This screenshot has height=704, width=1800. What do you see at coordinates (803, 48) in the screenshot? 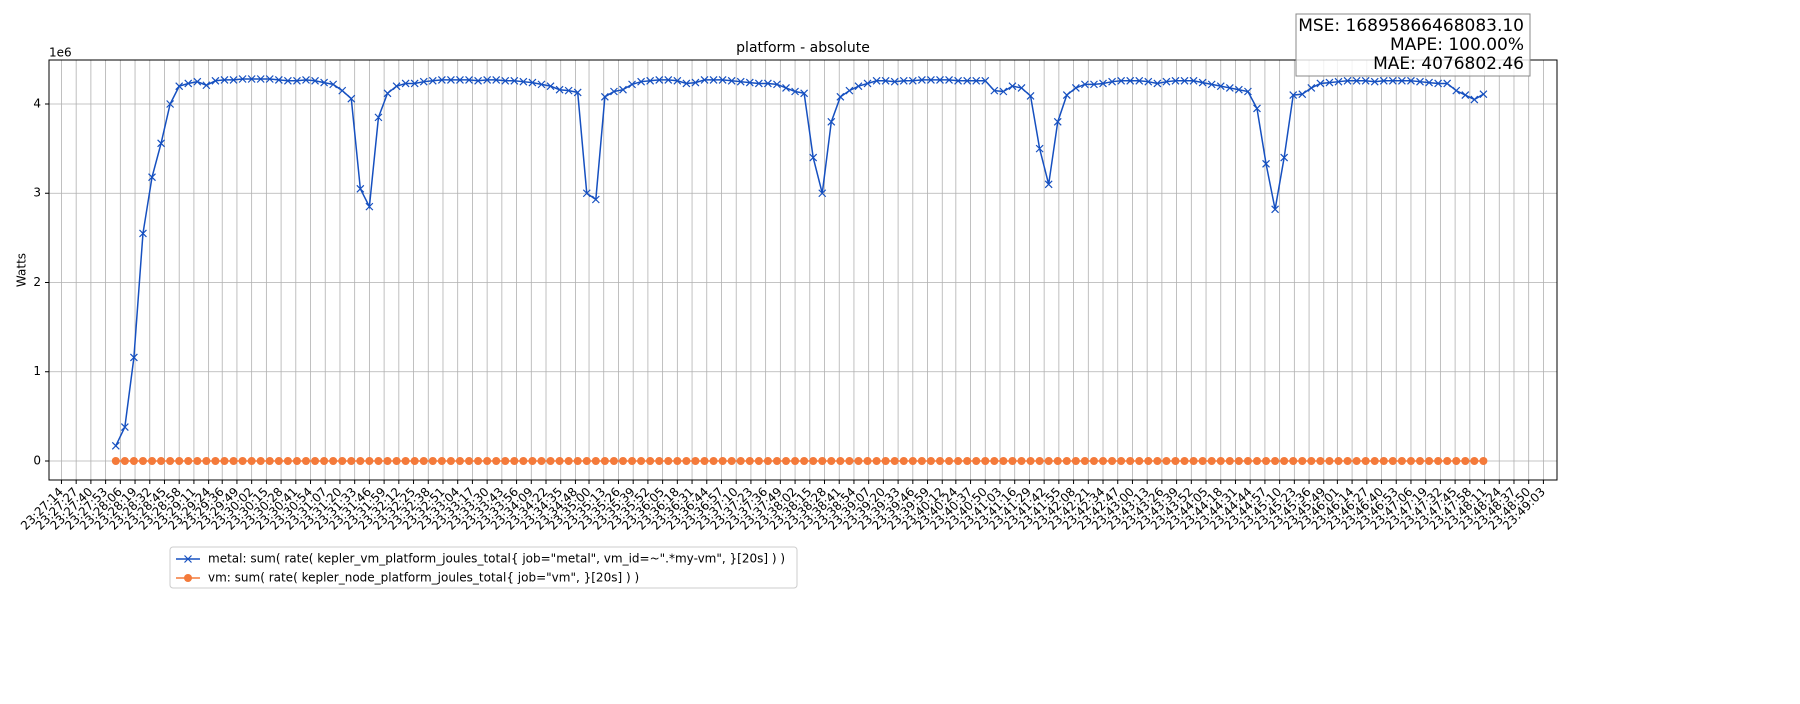
I see `chart-title: platform - absolute` at bounding box center [803, 48].